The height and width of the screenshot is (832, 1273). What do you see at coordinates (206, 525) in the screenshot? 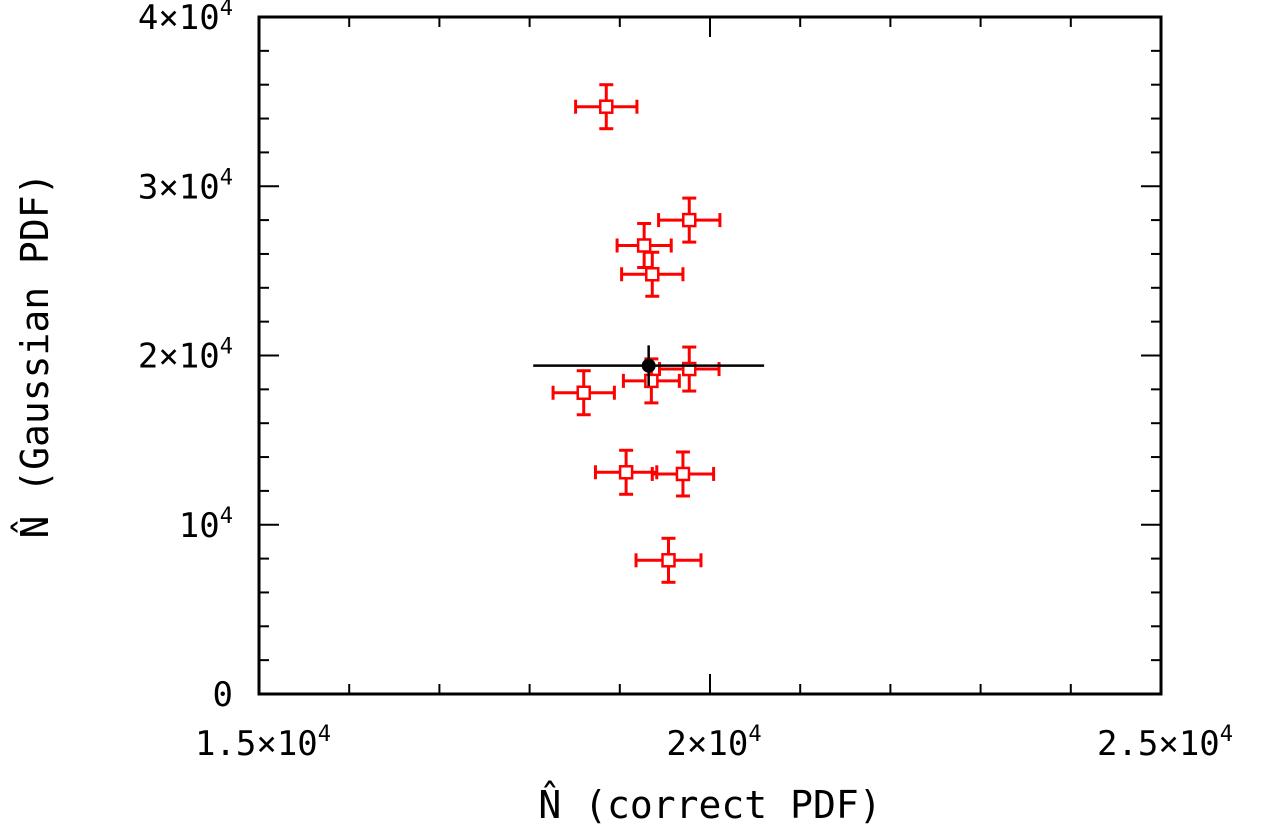
I see `y-tick-label: 104` at bounding box center [206, 525].